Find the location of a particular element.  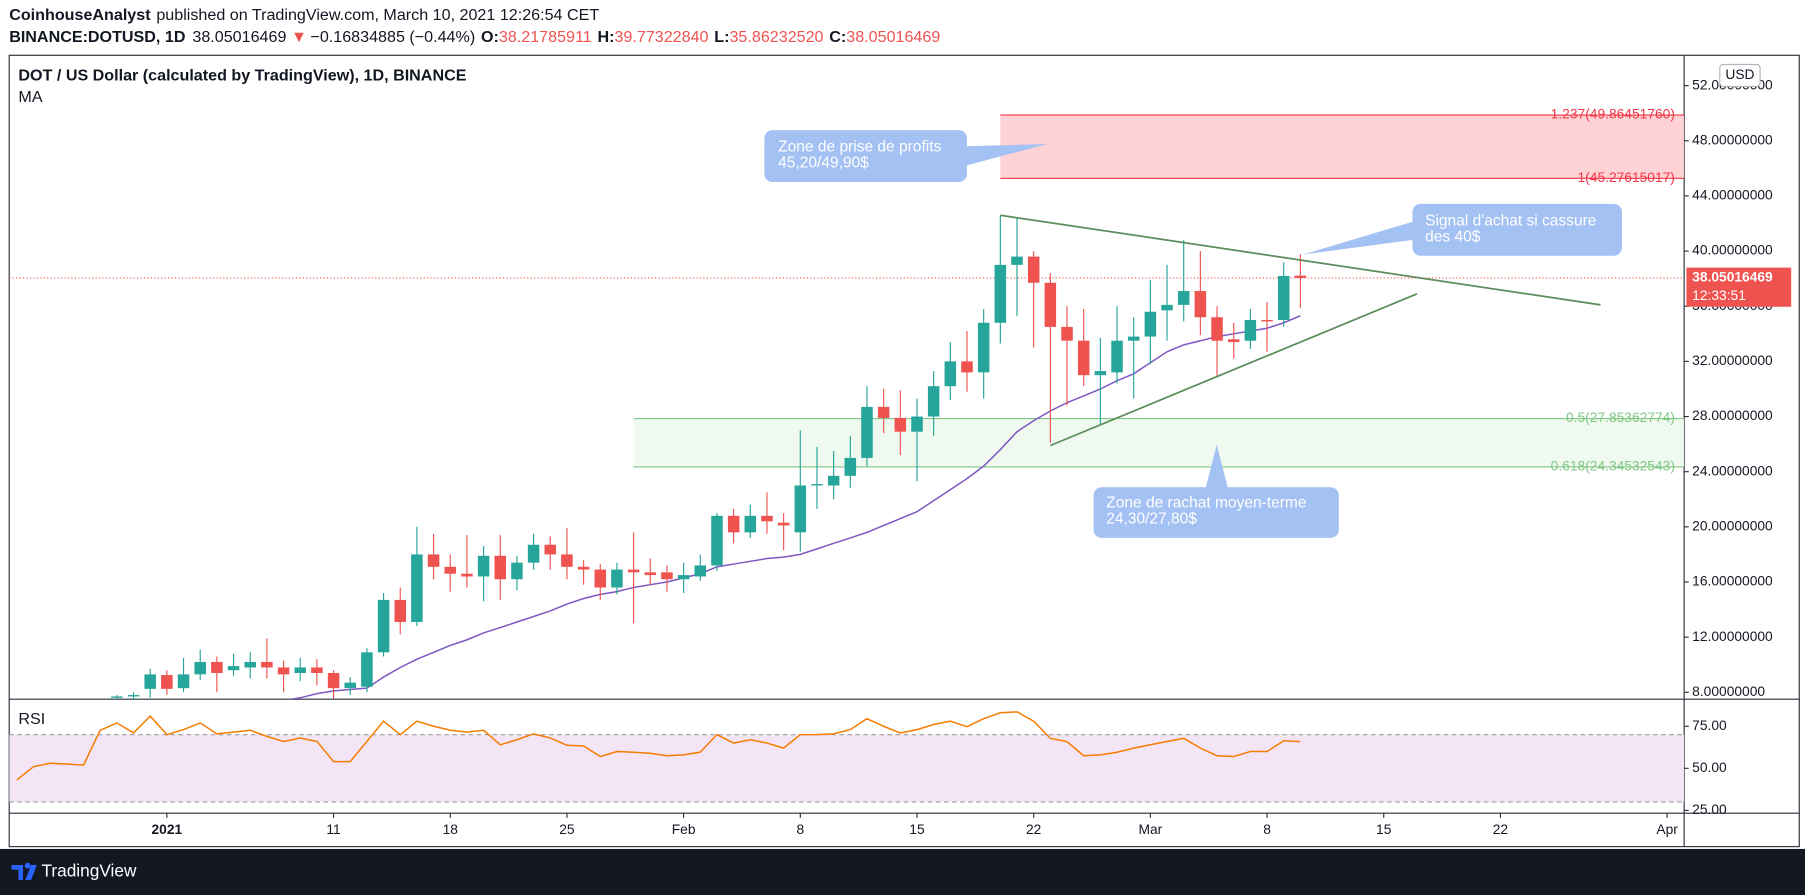

x-tick-label: 15 is located at coordinates (917, 829).